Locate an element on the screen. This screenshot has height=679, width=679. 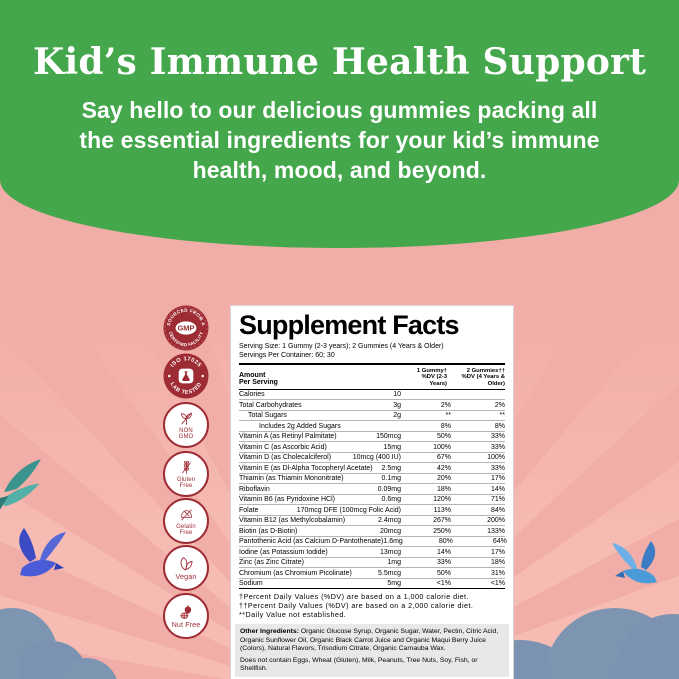
nutrient-dv-1gummy: 14% is located at coordinates (443, 552).